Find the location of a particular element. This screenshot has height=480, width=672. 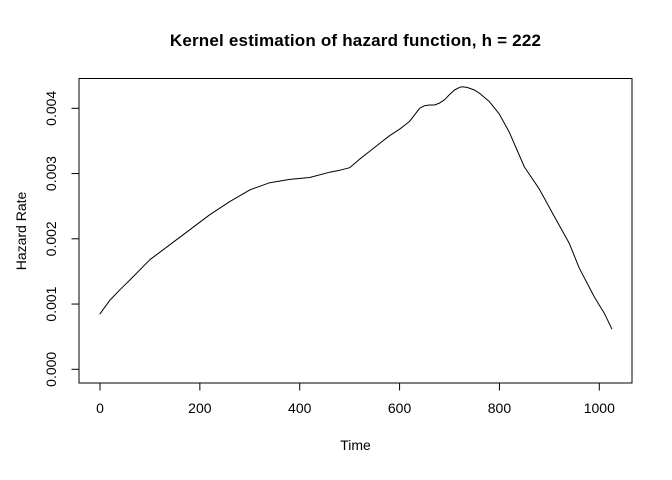

y-axis-tick-label: 0.001 is located at coordinates (51, 303).